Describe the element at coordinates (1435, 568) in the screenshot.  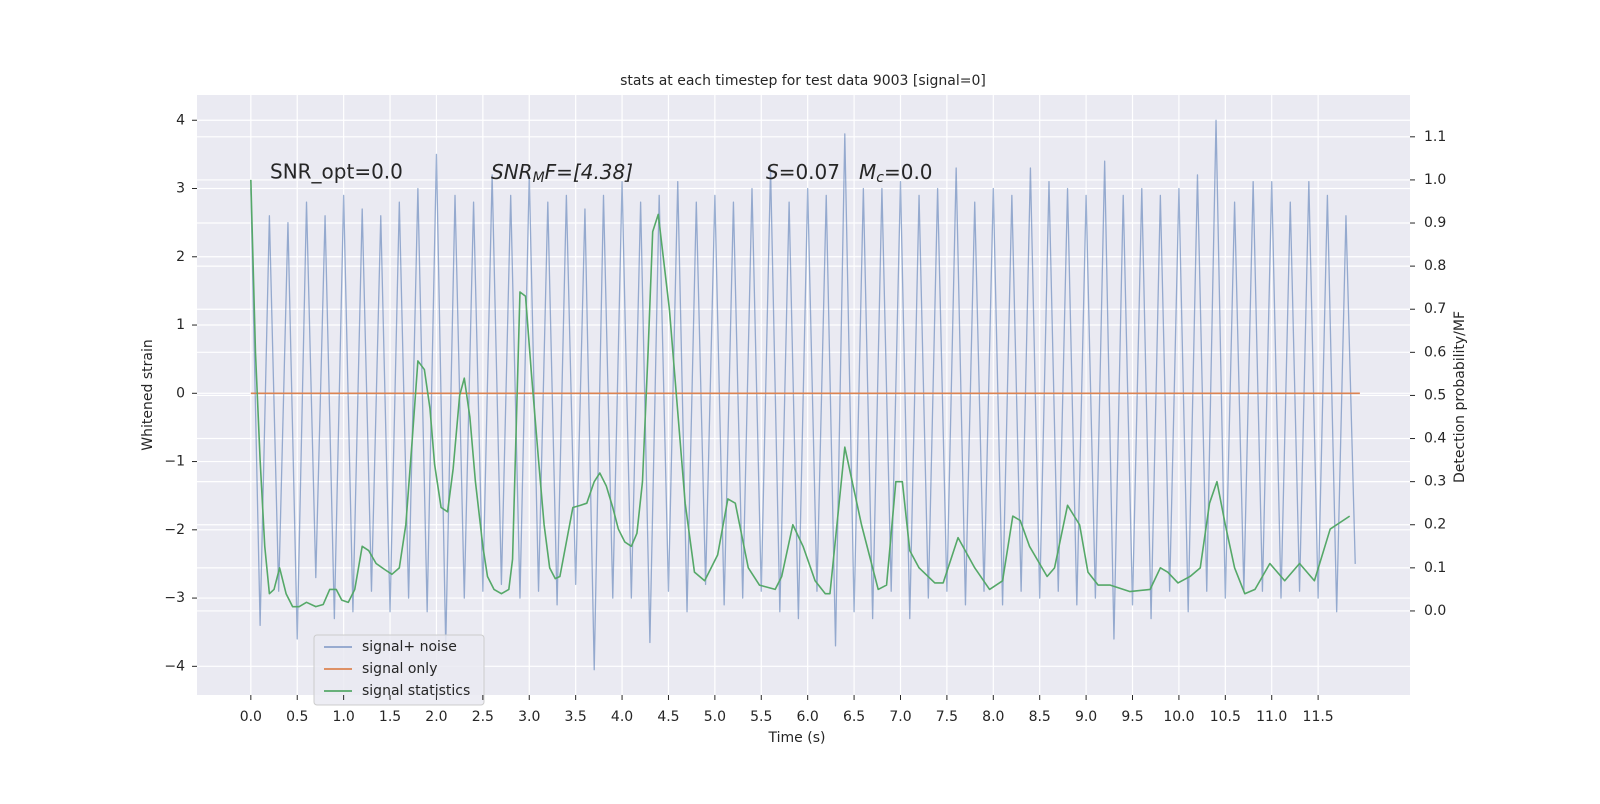
I see `y2-tick-label: 0.1` at that location.